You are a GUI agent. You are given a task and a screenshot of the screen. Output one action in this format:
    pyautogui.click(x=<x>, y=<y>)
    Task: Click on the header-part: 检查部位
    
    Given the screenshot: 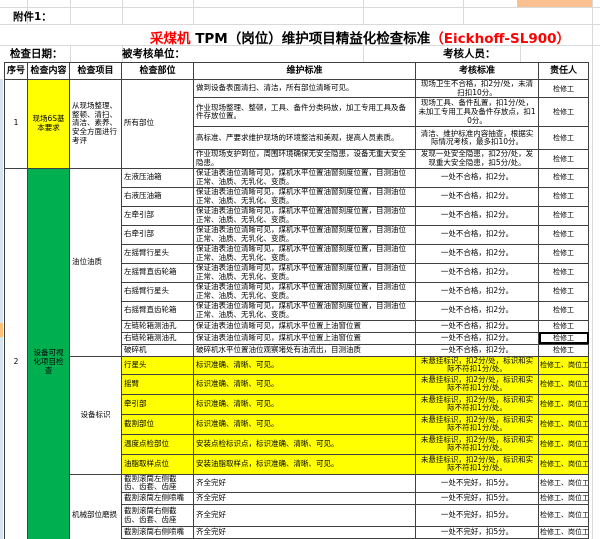 What is the action you would take?
    pyautogui.click(x=157, y=71)
    